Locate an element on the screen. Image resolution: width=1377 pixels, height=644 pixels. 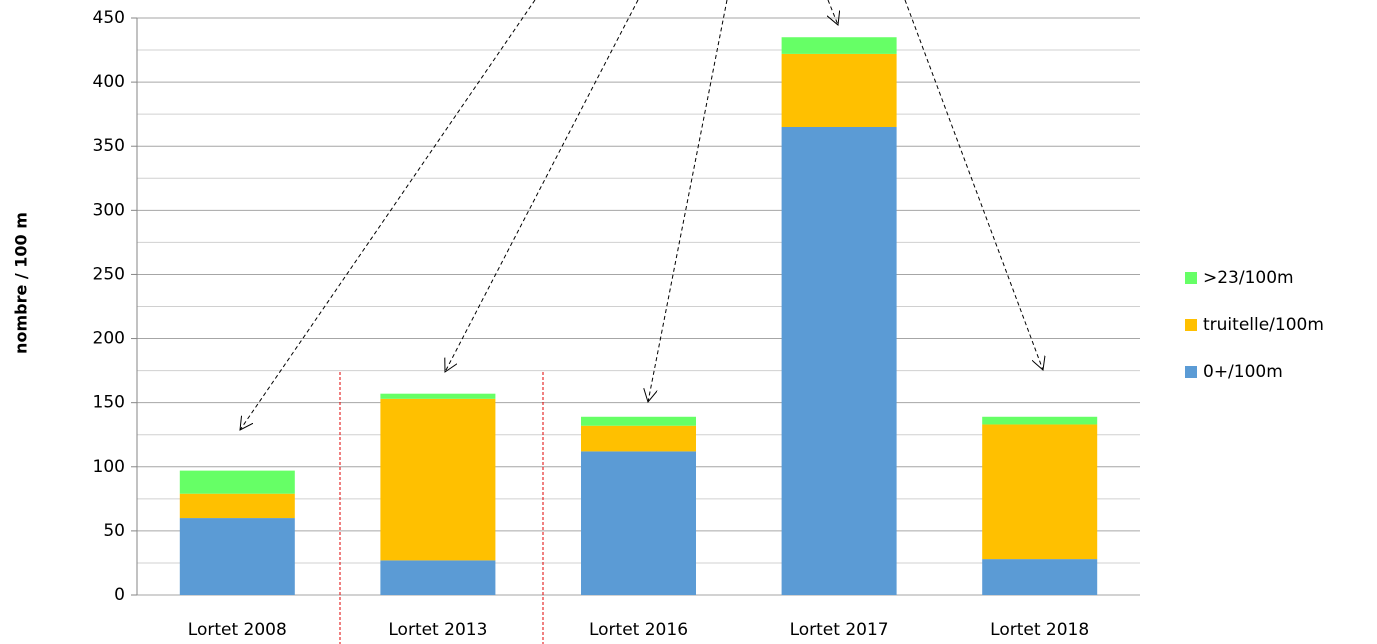
separators is located at coordinates (441, 508).